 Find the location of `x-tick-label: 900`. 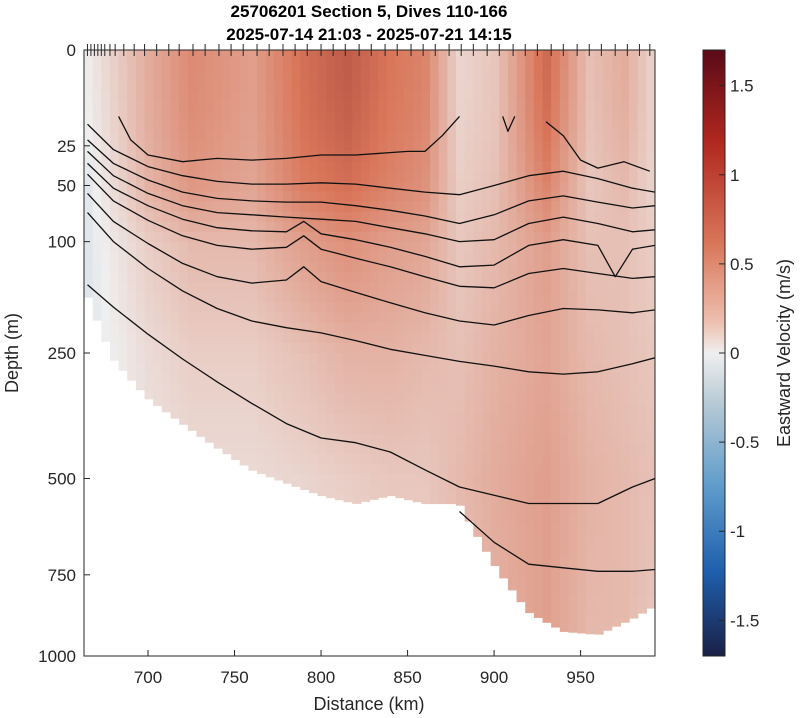

x-tick-label: 900 is located at coordinates (494, 677).